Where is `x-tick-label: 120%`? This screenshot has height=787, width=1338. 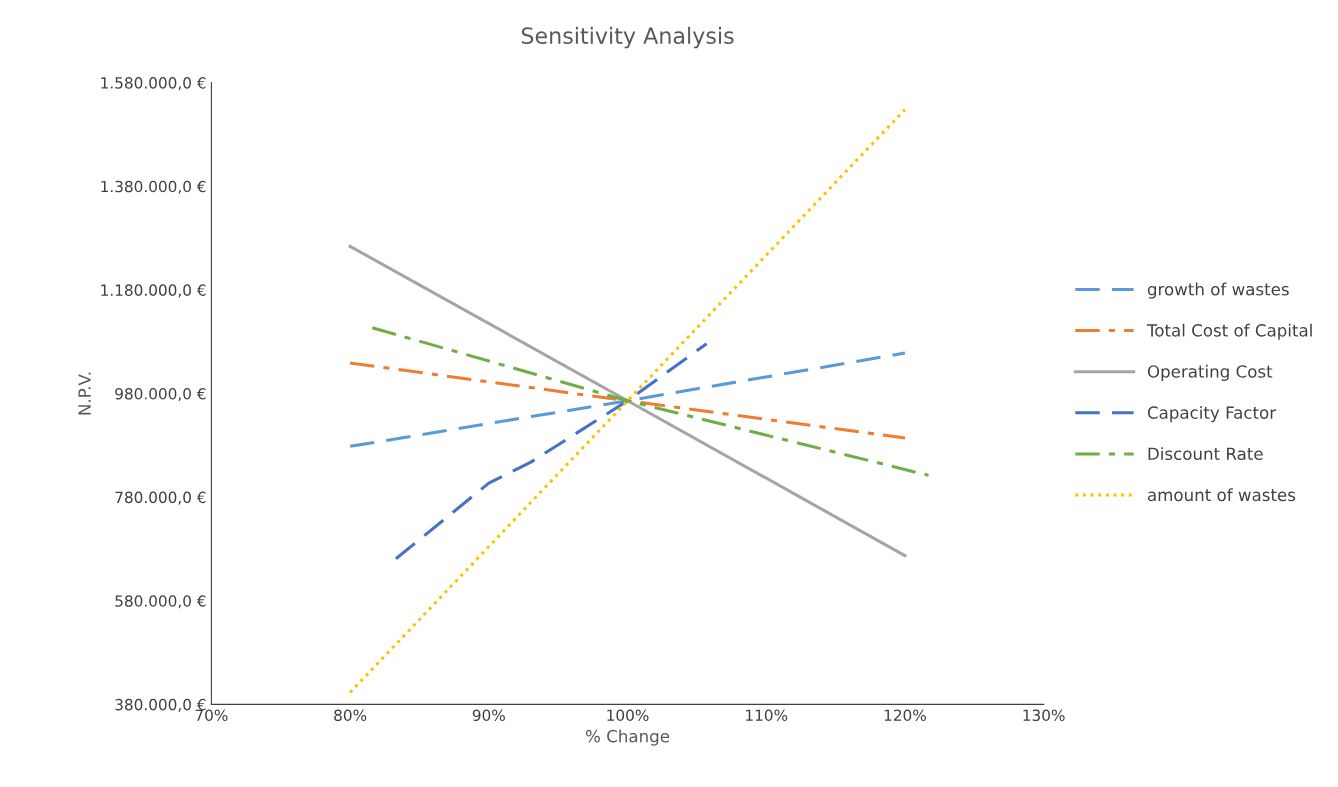
x-tick-label: 120% is located at coordinates (905, 715).